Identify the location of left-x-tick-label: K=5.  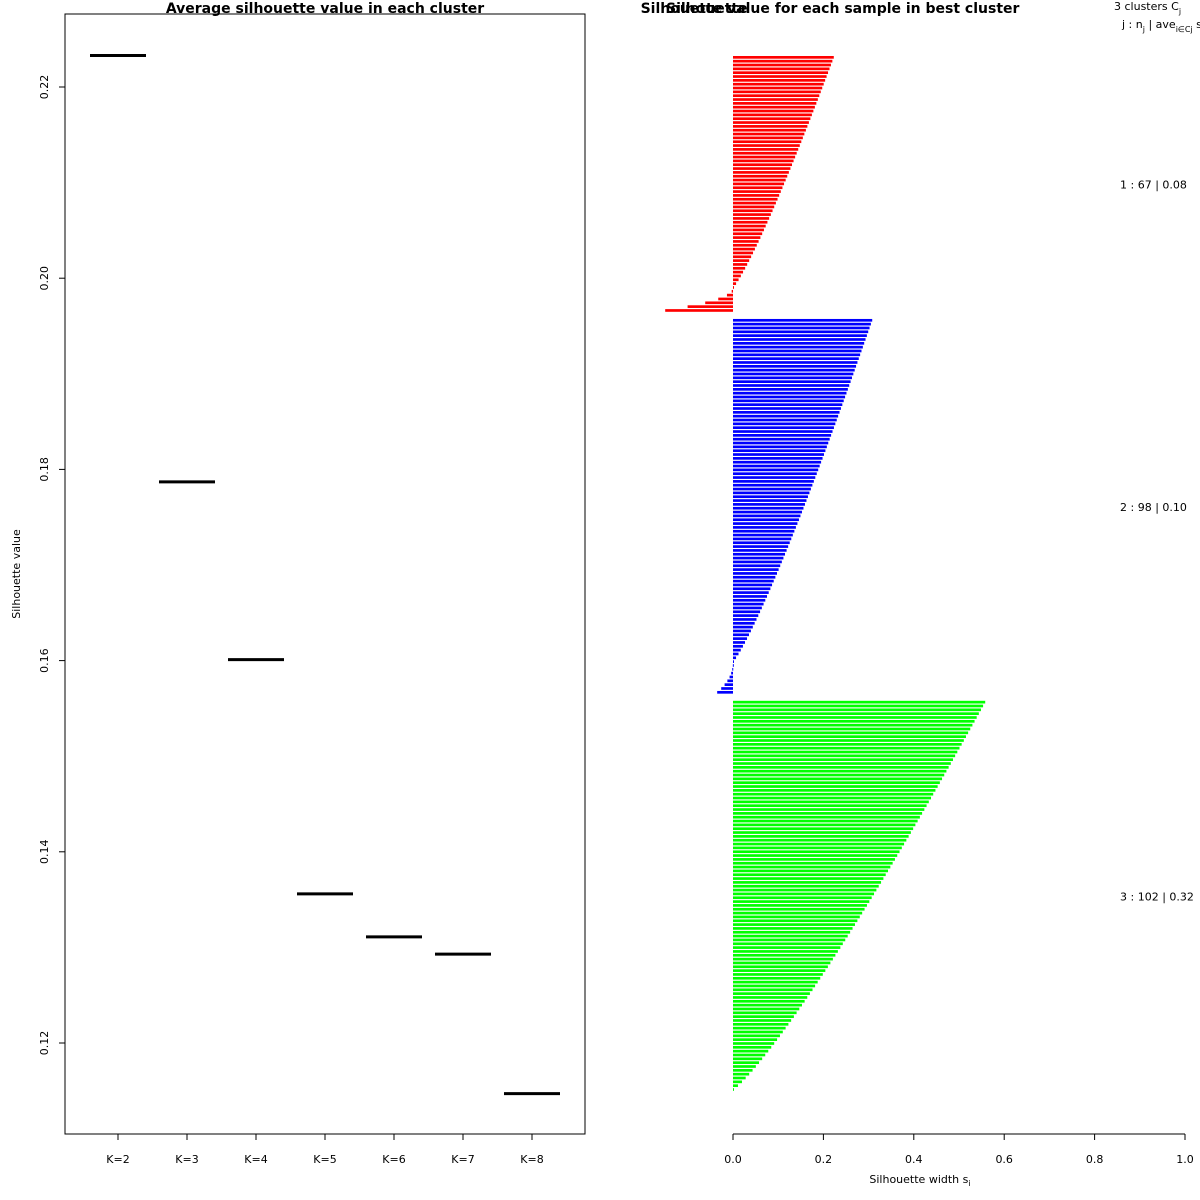
(324, 1159).